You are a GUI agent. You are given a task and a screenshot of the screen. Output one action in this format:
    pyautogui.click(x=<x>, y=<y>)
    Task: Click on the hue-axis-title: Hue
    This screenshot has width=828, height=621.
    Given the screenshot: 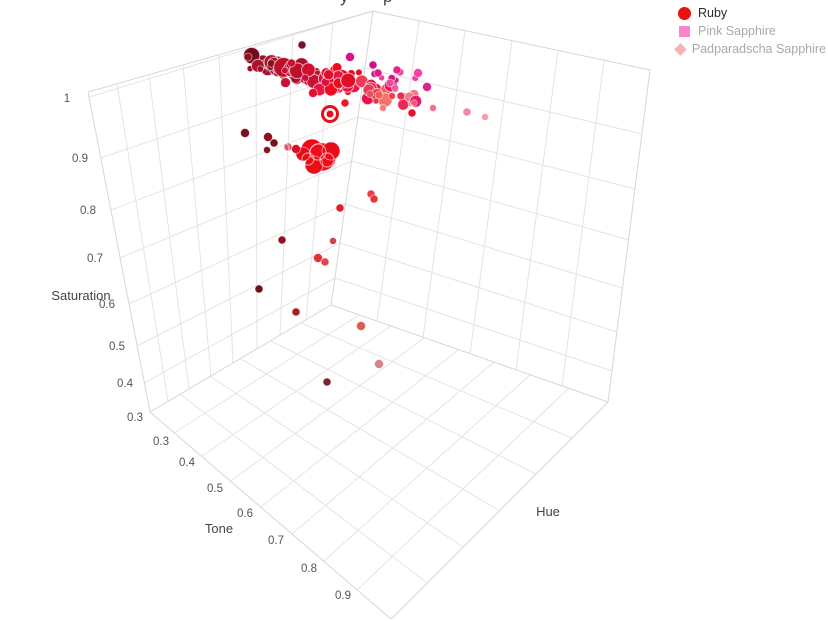 What is the action you would take?
    pyautogui.click(x=548, y=511)
    